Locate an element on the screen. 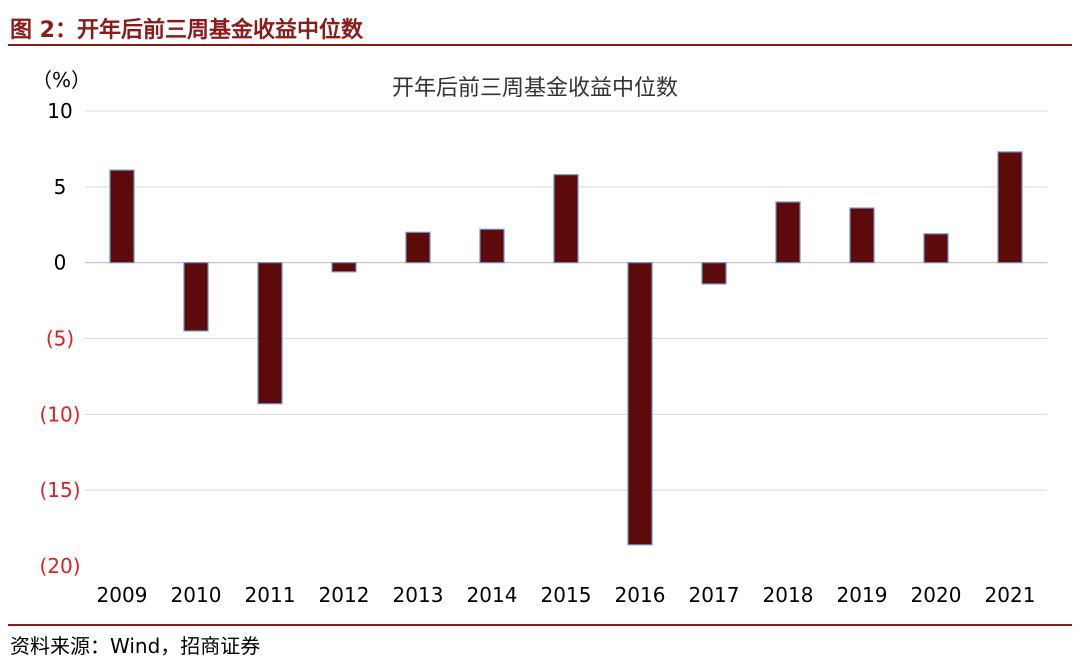 The image size is (1080, 665). x-tick-label: 2010 is located at coordinates (196, 595).